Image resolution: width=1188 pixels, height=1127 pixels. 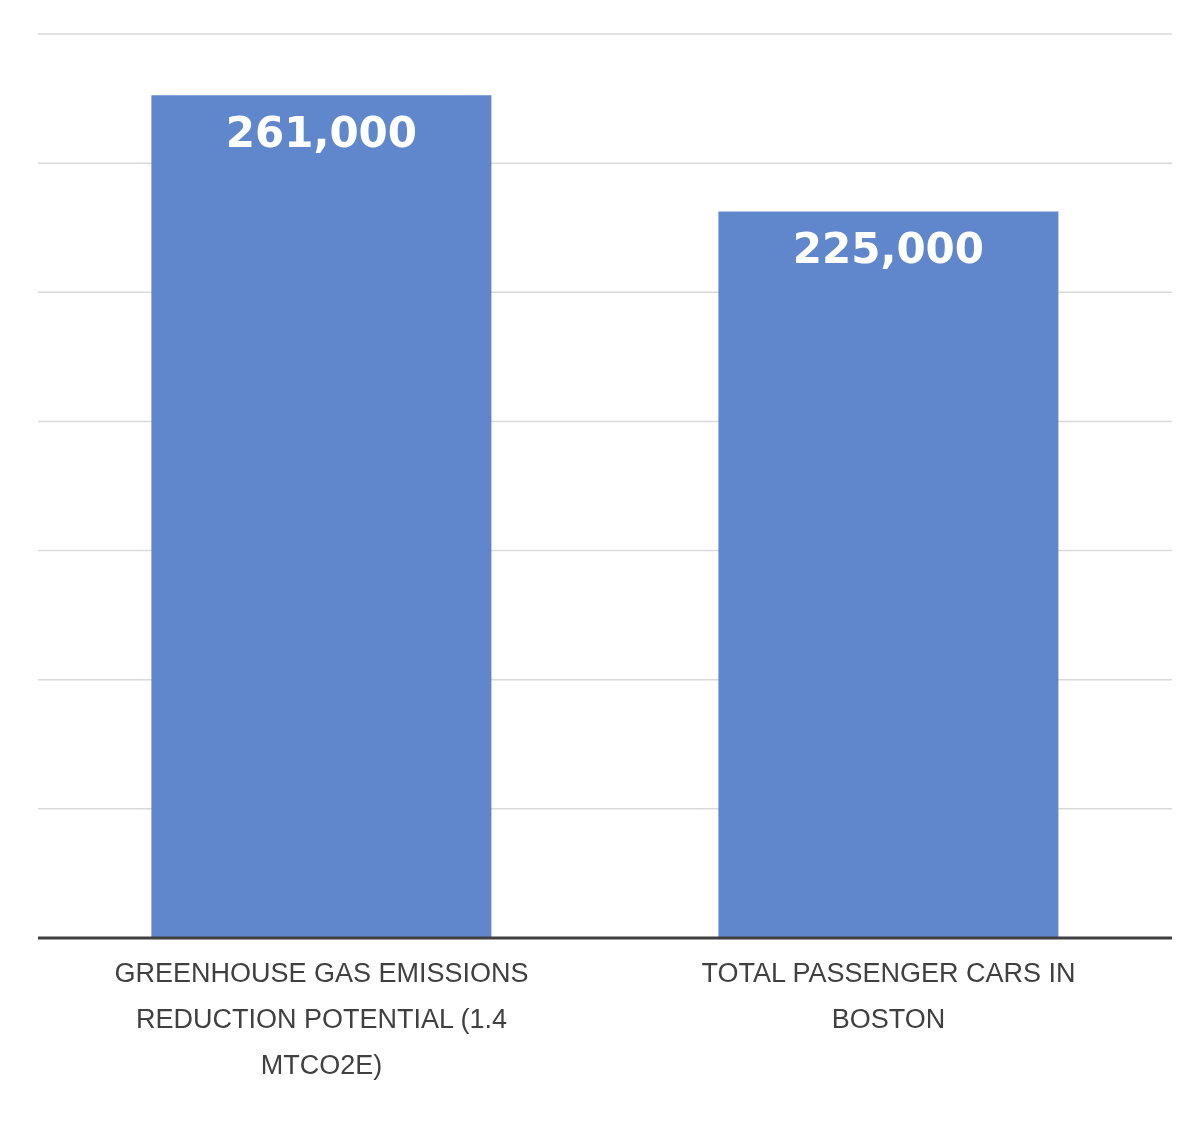 I want to click on x-tick-label: GREENHOUSE GAS EMISSIONS REDUCTION POTENTIAL (1.4 MTCO2E), so click(x=321, y=1019).